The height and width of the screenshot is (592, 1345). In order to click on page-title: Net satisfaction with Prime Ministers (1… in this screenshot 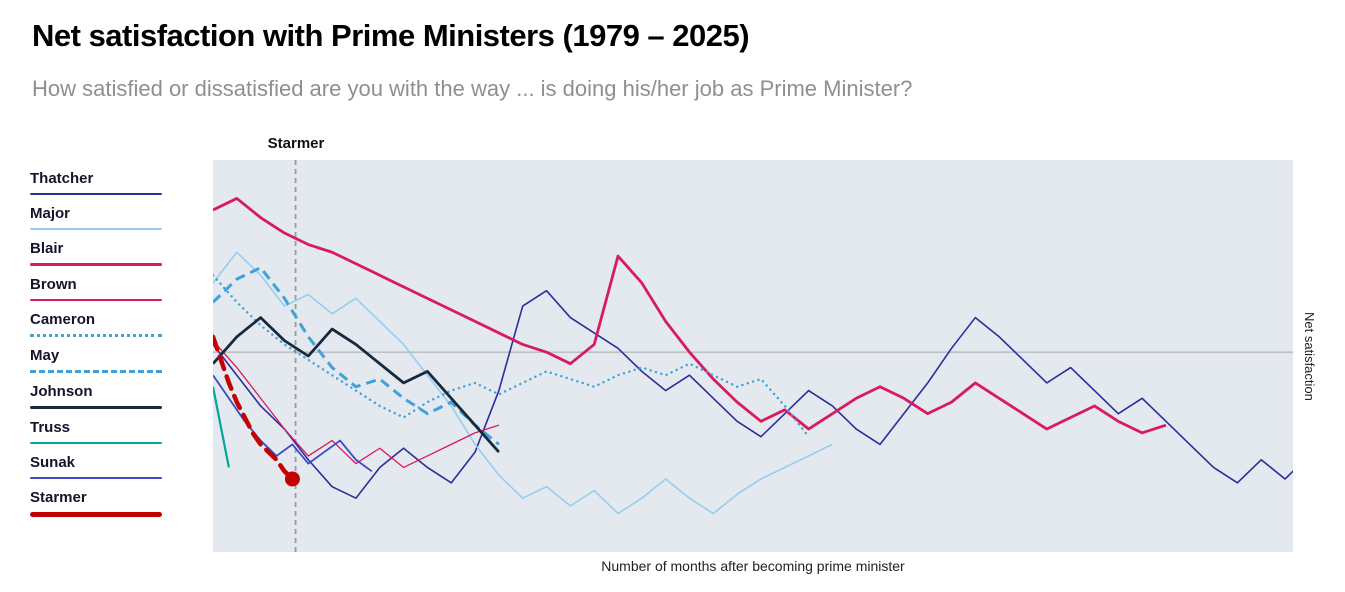, I will do `click(391, 35)`.